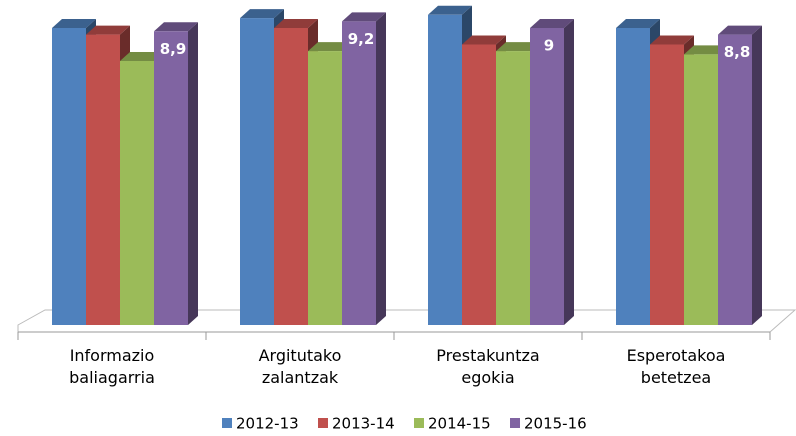 This screenshot has height=436, width=796. I want to click on data-label: 8,9, so click(173, 49).